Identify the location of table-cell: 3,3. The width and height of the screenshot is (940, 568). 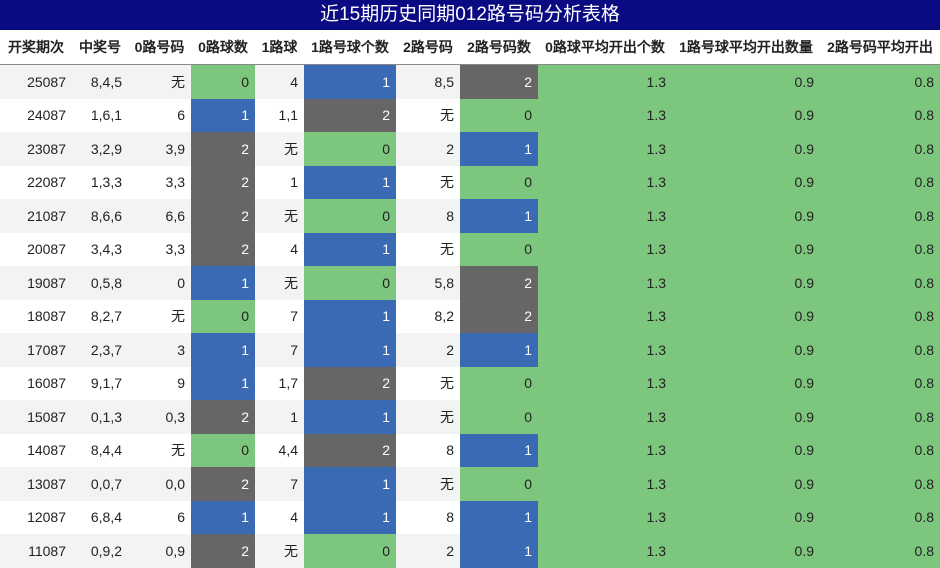
(175, 182).